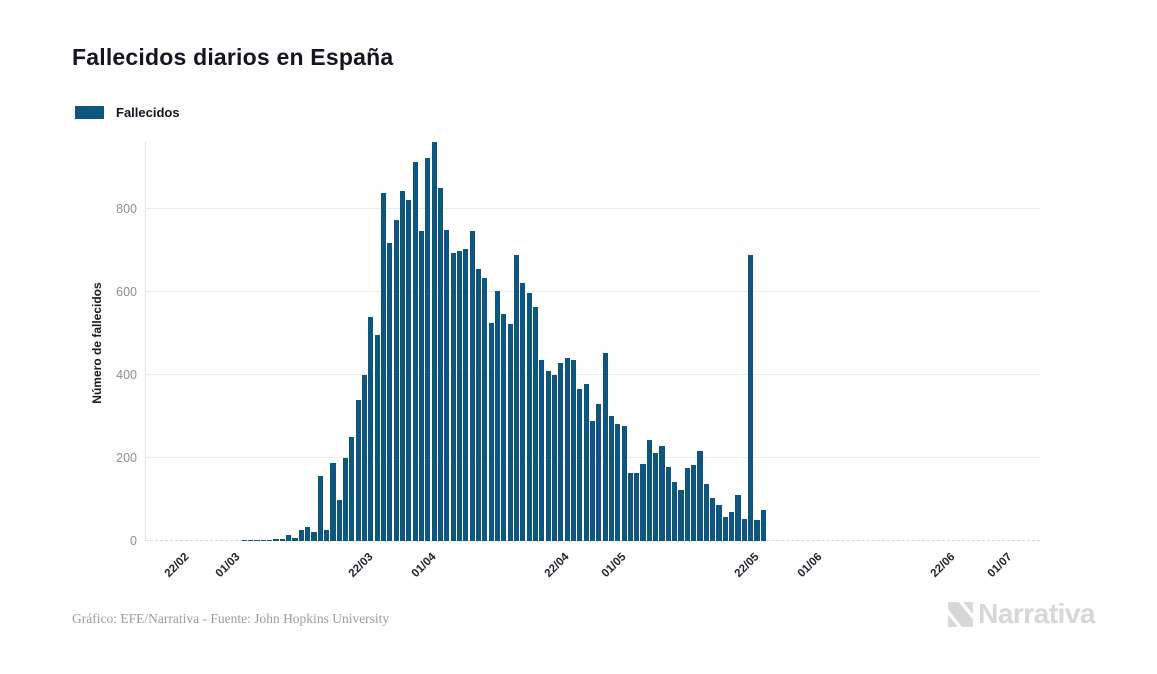 The image size is (1157, 674). Describe the element at coordinates (133, 541) in the screenshot. I see `y-tick-label: 0` at that location.